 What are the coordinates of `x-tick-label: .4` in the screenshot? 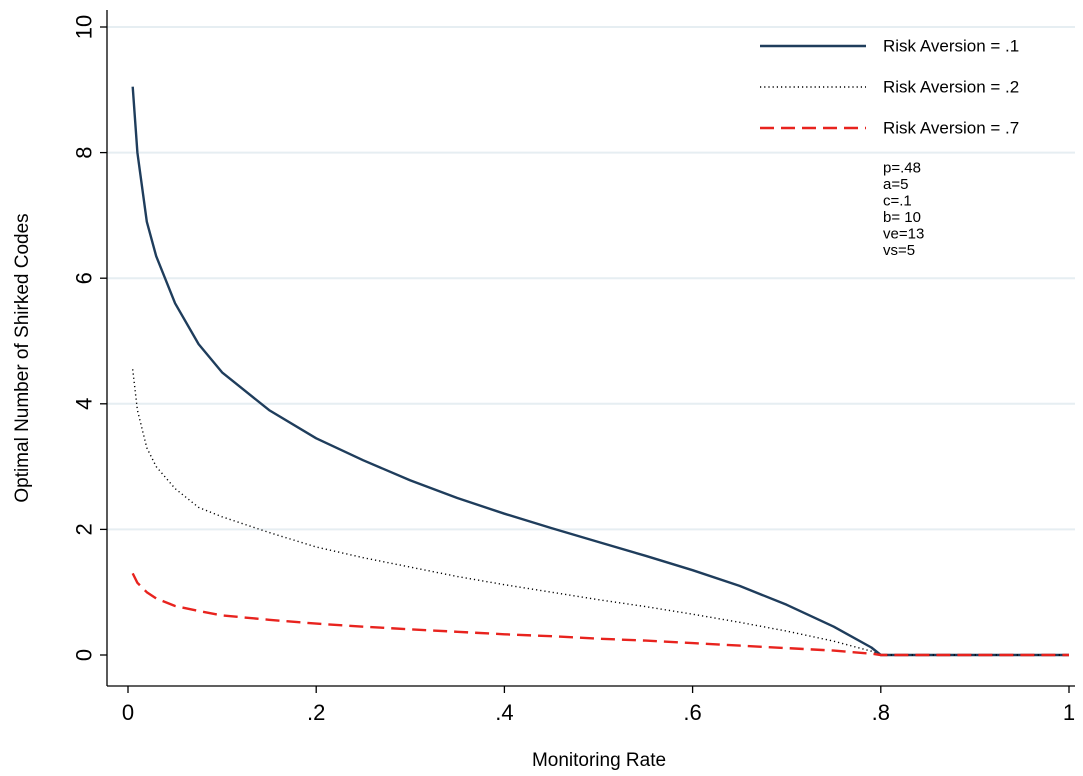 It's located at (504, 712).